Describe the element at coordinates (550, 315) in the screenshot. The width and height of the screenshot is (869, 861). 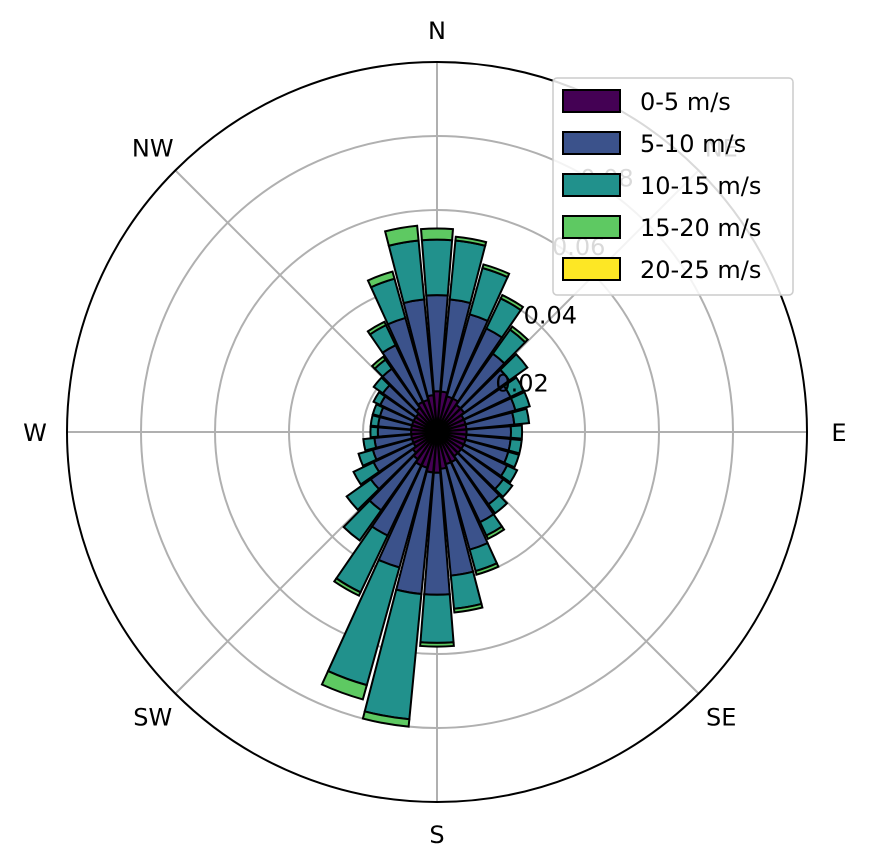
I see `radial-tick-label: 0.04` at that location.